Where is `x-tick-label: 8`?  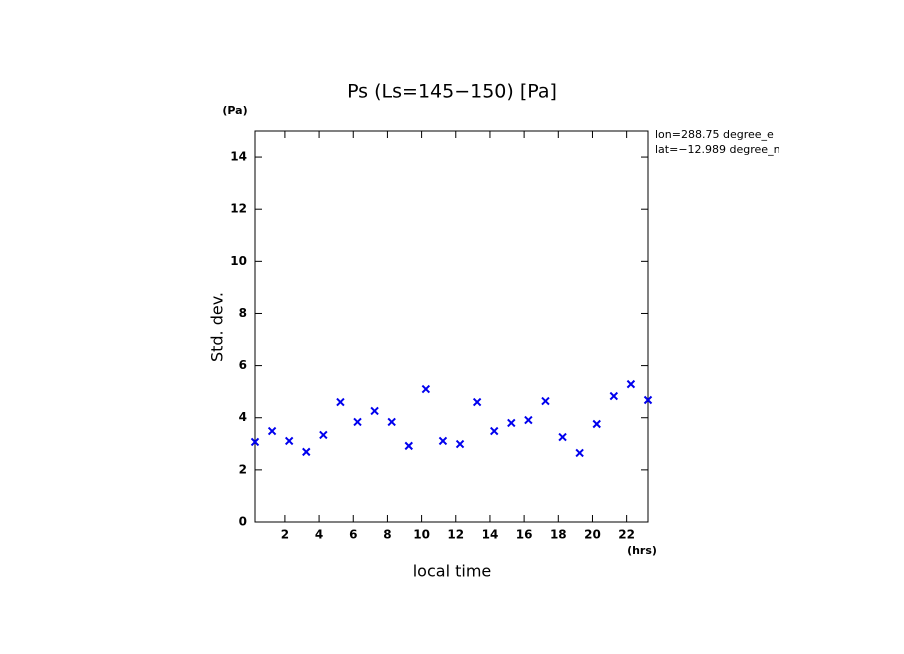
x-tick-label: 8 is located at coordinates (387, 535).